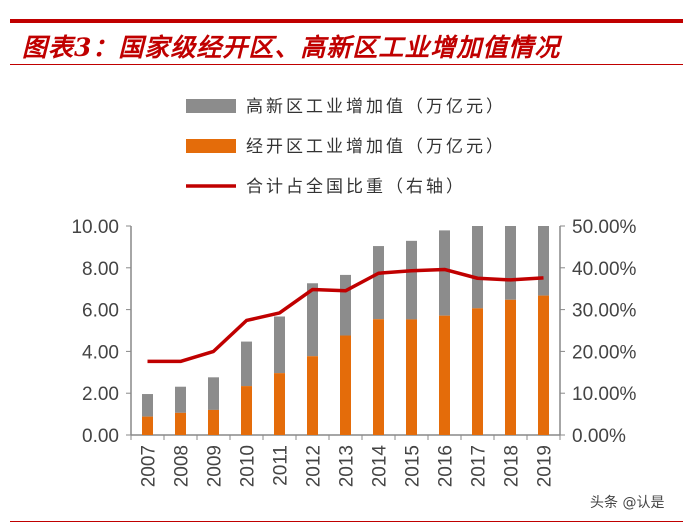  Describe the element at coordinates (510, 367) in the screenshot. I see `bar-jingkaiqu-2018` at that location.